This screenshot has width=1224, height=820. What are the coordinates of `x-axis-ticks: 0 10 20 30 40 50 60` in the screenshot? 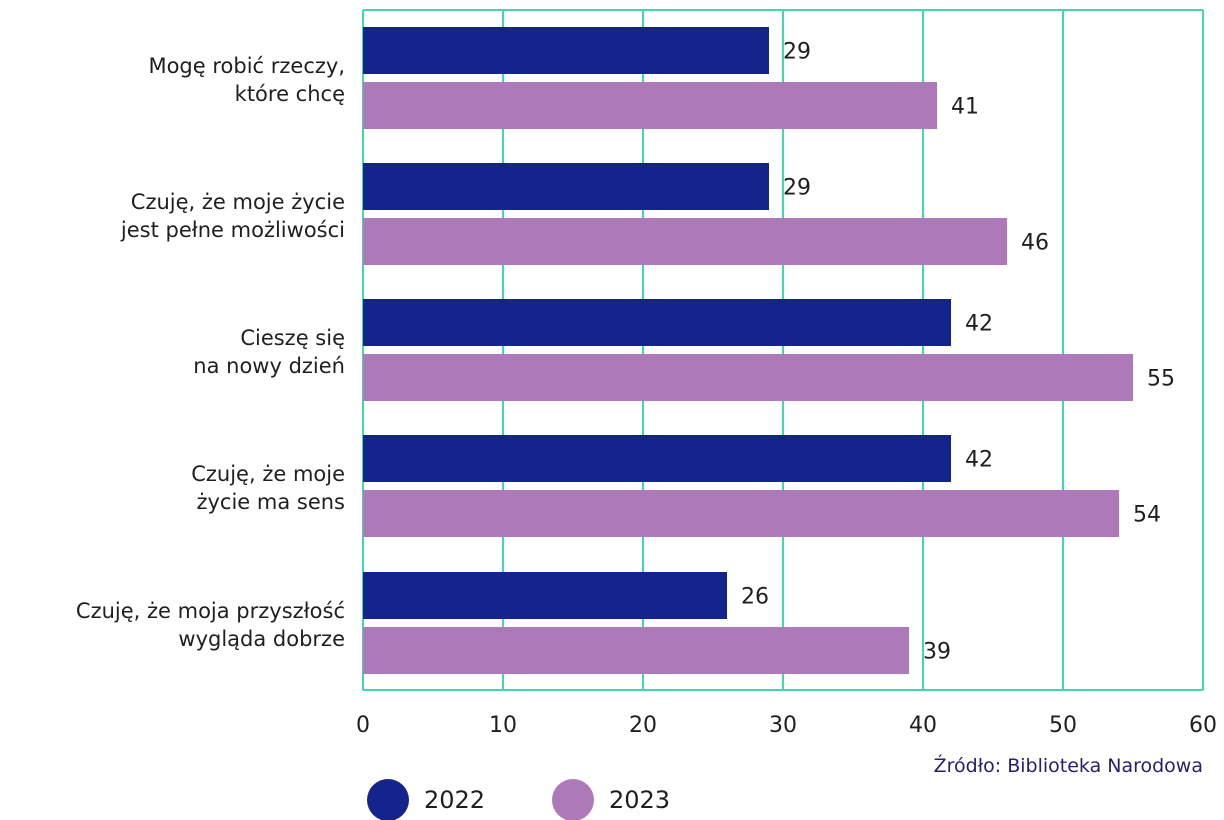 It's located at (786, 725).